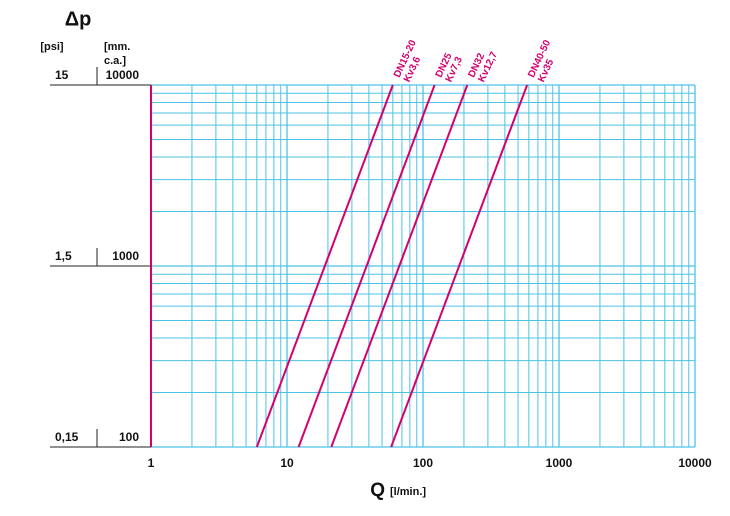 The height and width of the screenshot is (516, 730). I want to click on x-tick-label: 10000, so click(695, 463).